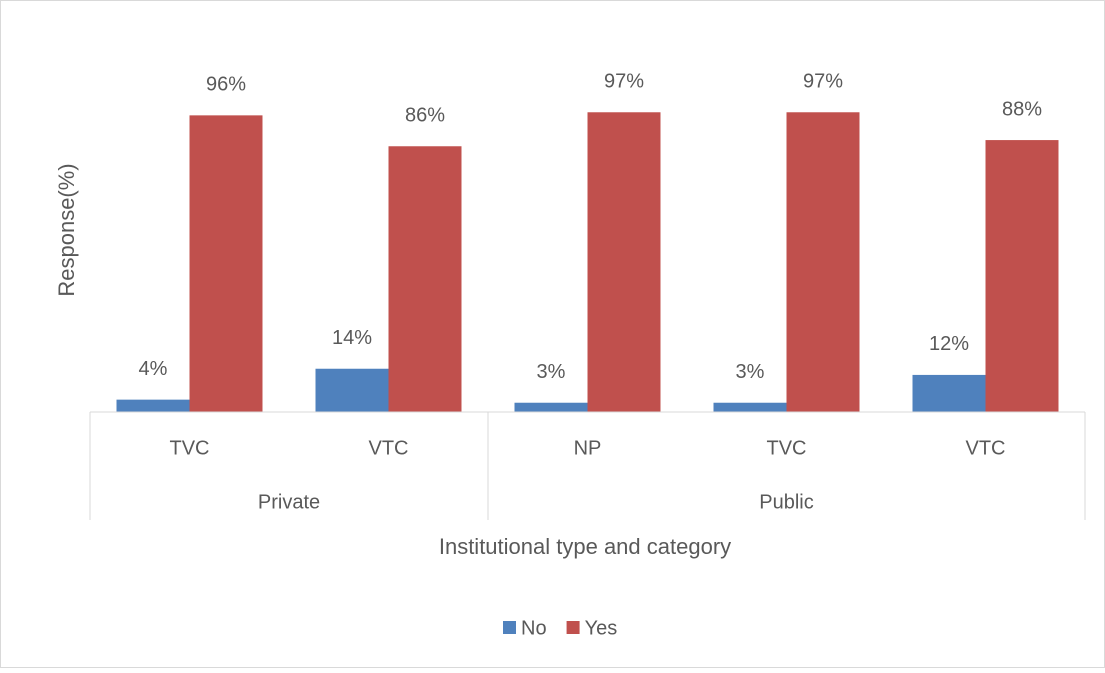 This screenshot has width=1105, height=673. I want to click on data-label: 96%, so click(226, 85).